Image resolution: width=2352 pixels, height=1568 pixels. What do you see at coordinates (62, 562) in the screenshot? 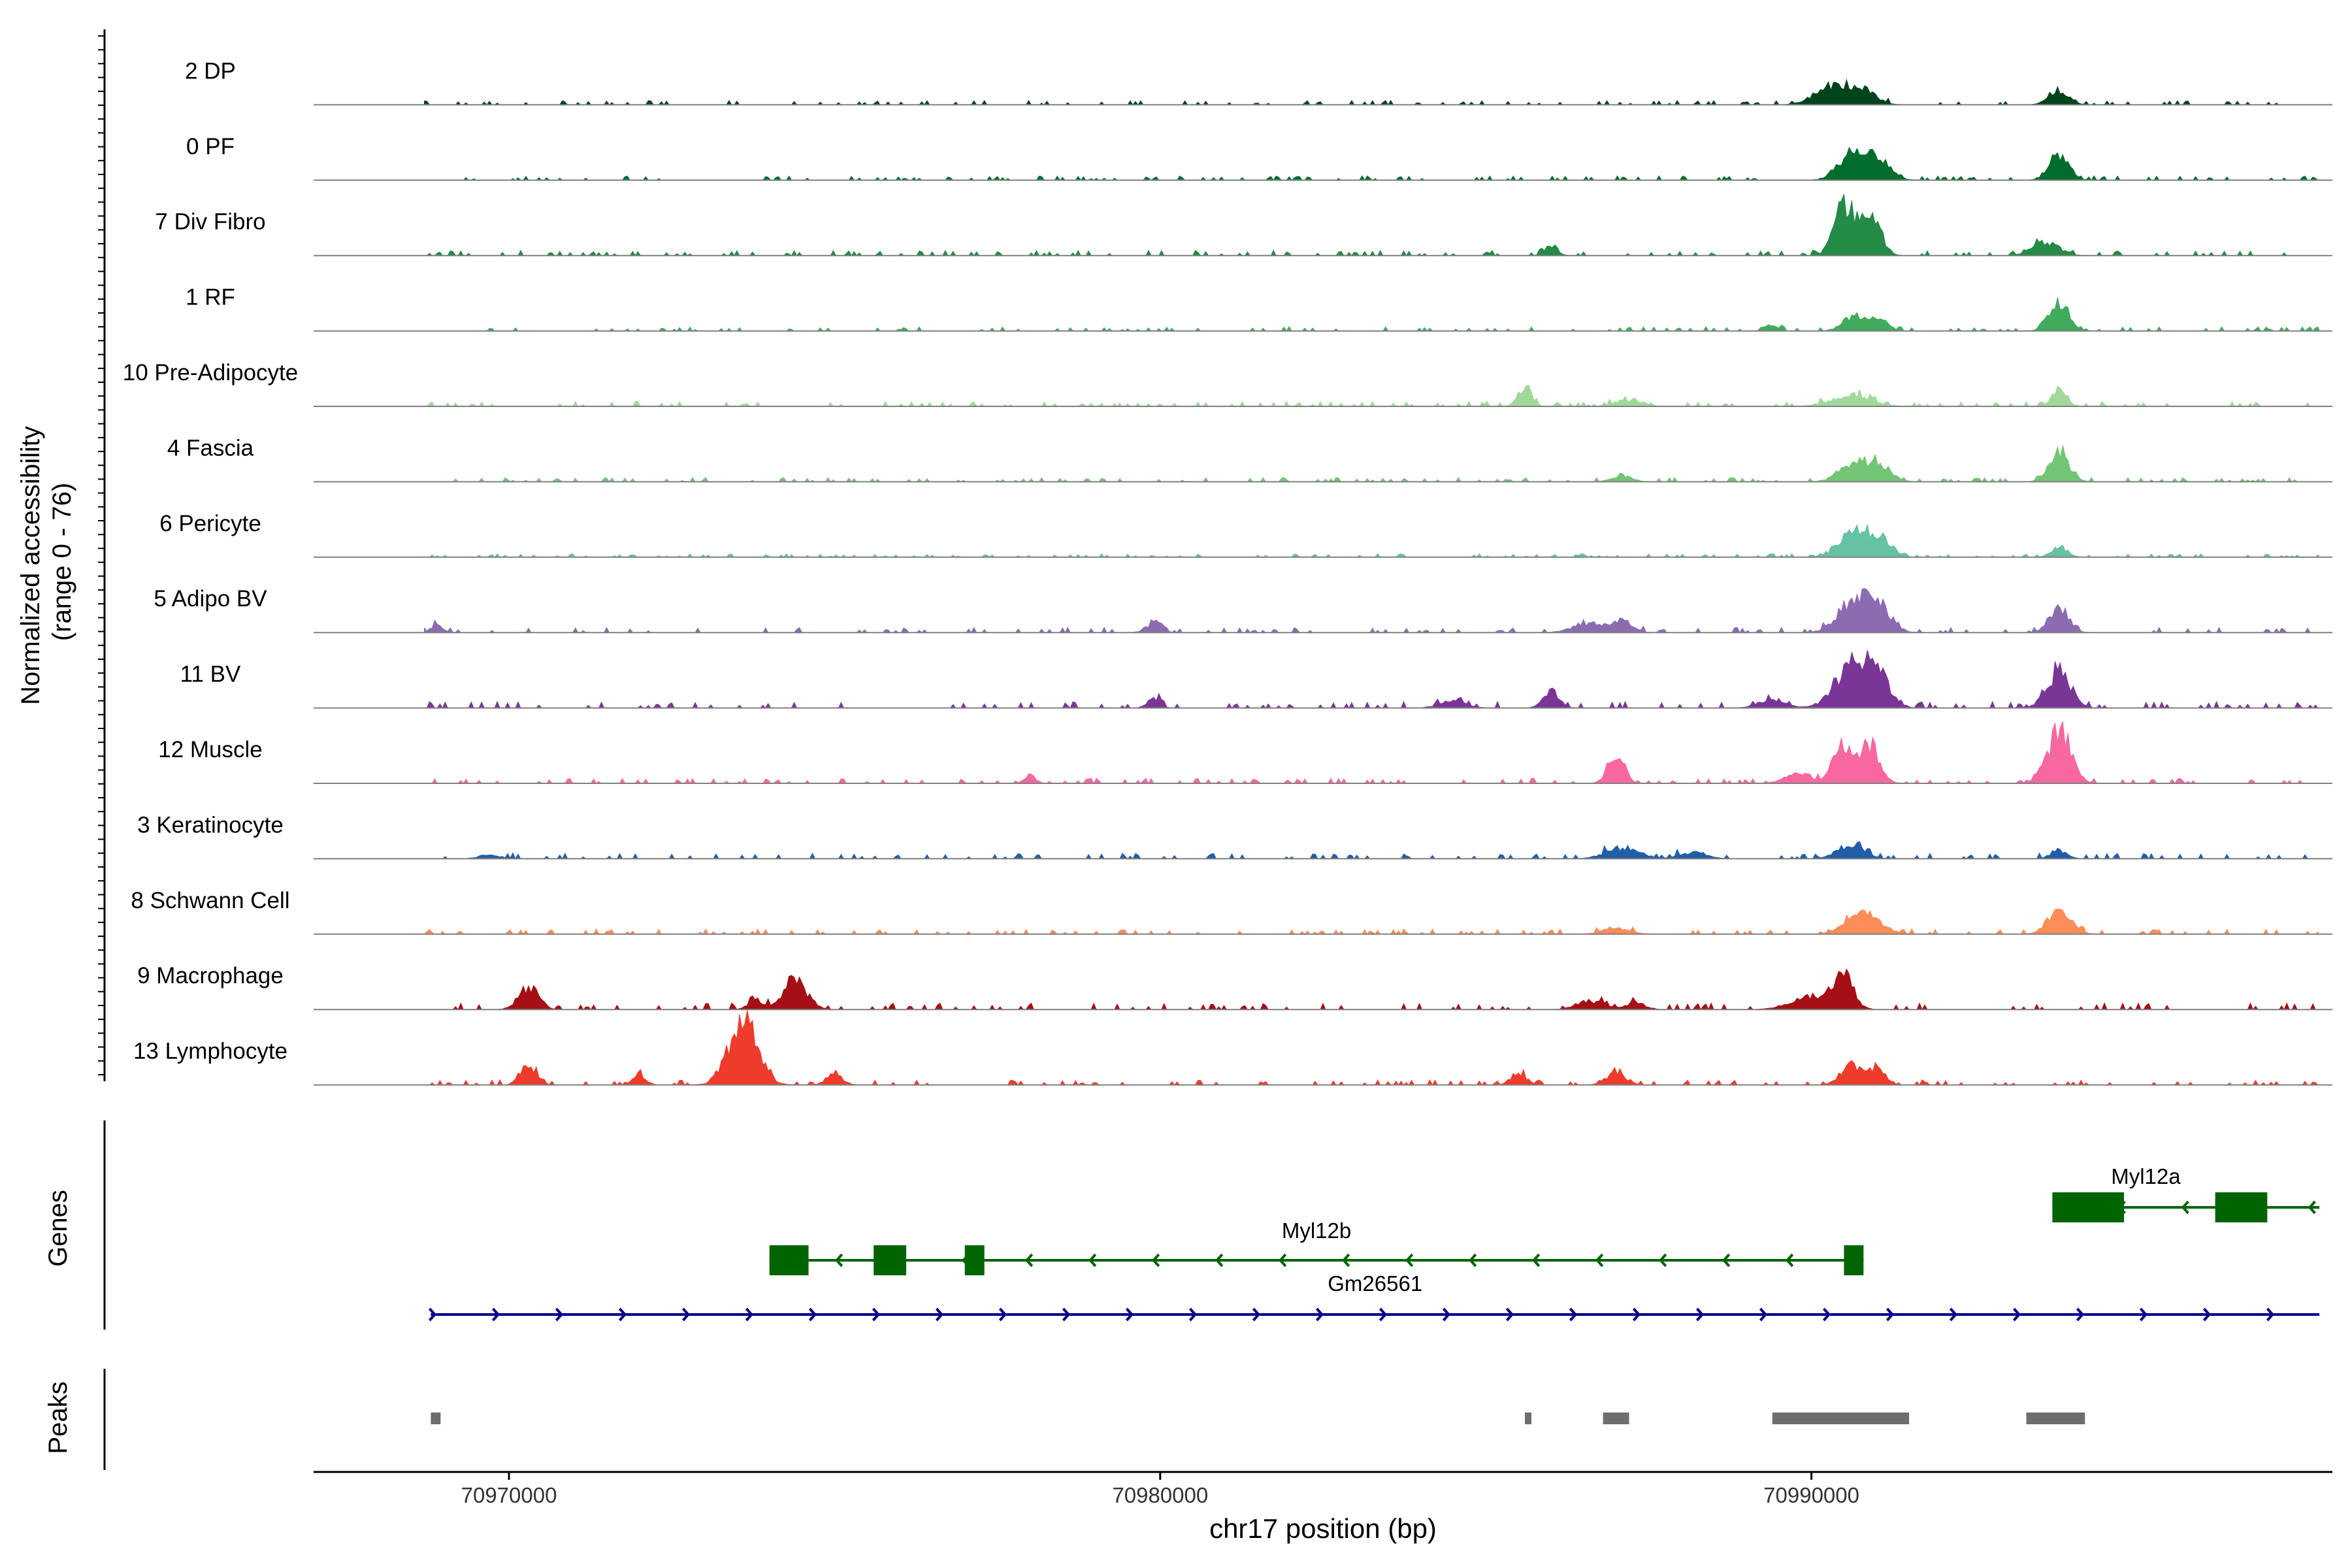
I see `coverage-y-axis-label-line2: (range 0 - 76)` at bounding box center [62, 562].